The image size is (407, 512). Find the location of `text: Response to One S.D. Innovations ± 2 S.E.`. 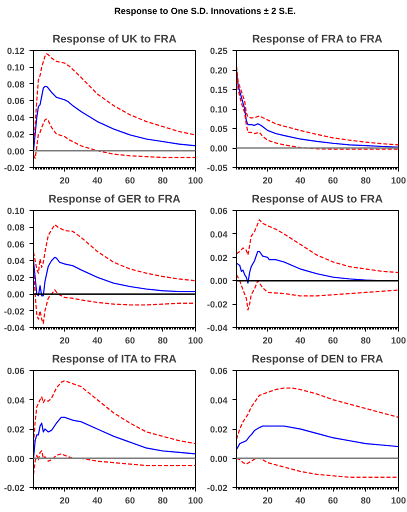

text: Response to One S.D. Innovations ± 2 S.E. is located at coordinates (205, 11).